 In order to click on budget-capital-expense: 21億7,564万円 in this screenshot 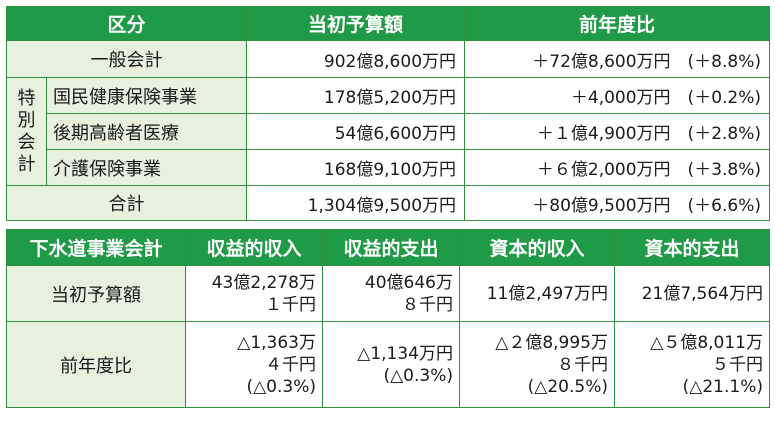, I will do `click(692, 293)`.